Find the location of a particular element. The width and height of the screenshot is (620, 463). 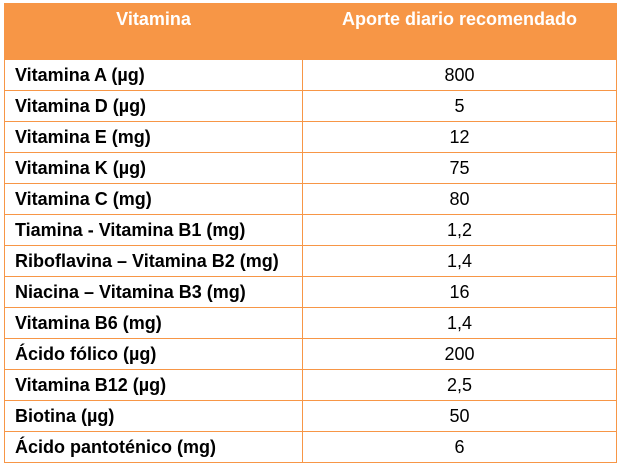

vitamin-value: 5 is located at coordinates (459, 106).